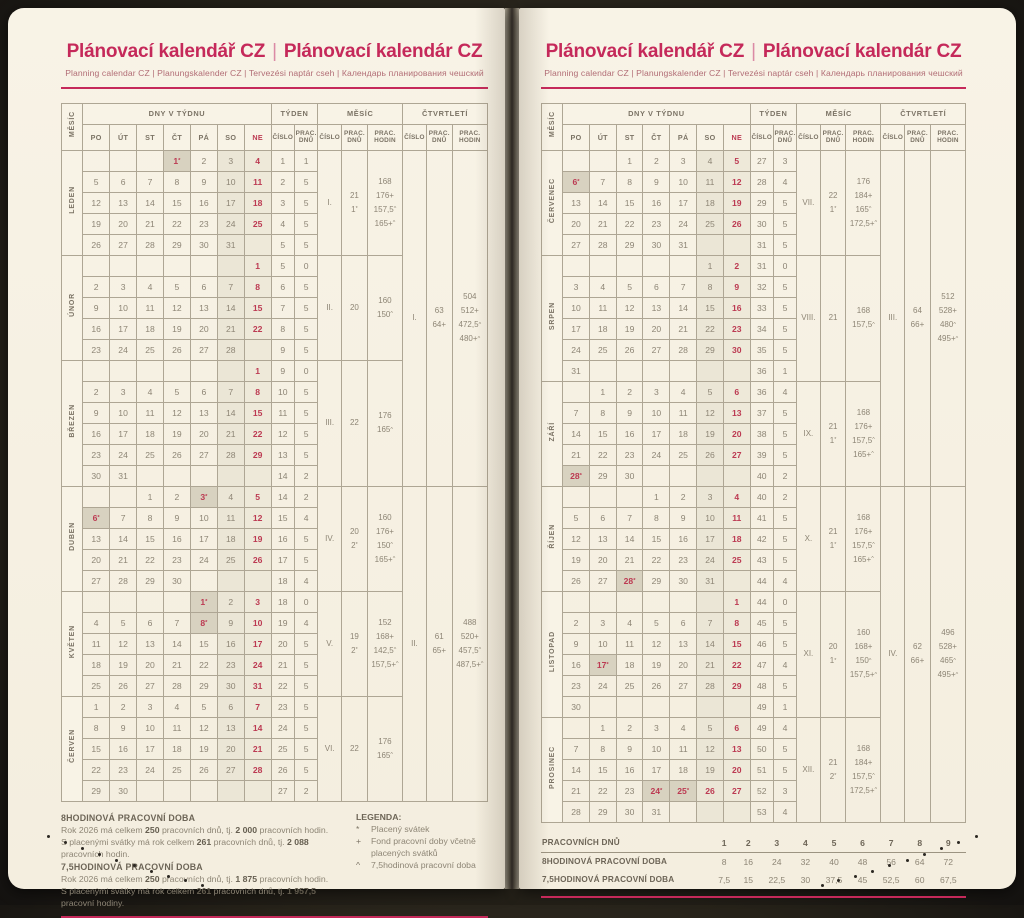  What do you see at coordinates (282, 601) in the screenshot?
I see `week-number-cell: 18` at bounding box center [282, 601].